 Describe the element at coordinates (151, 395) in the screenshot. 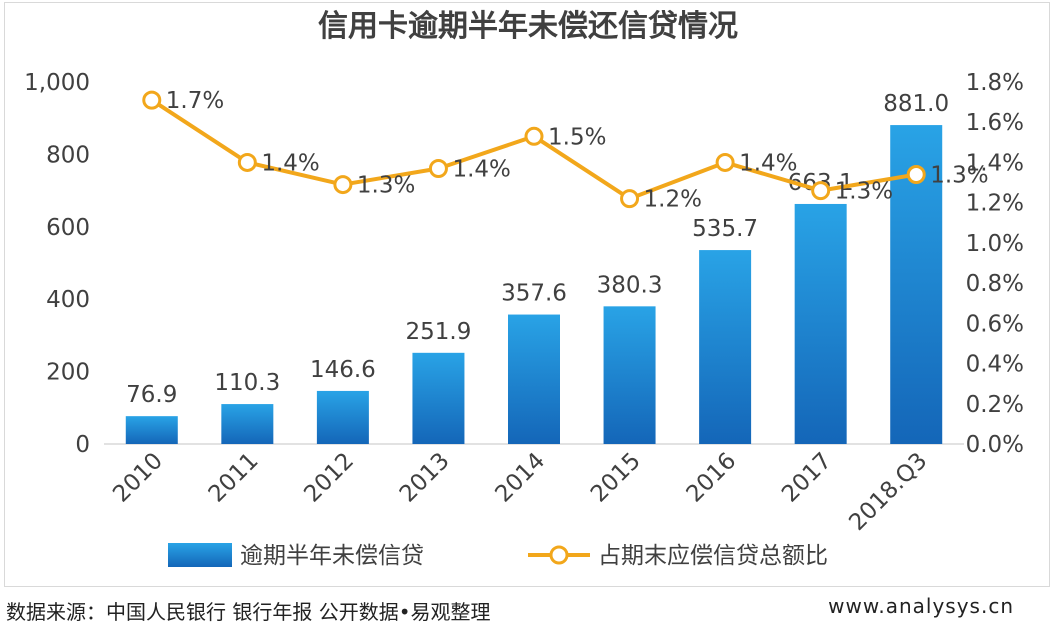

I see `bar-value-label: 76.9` at that location.